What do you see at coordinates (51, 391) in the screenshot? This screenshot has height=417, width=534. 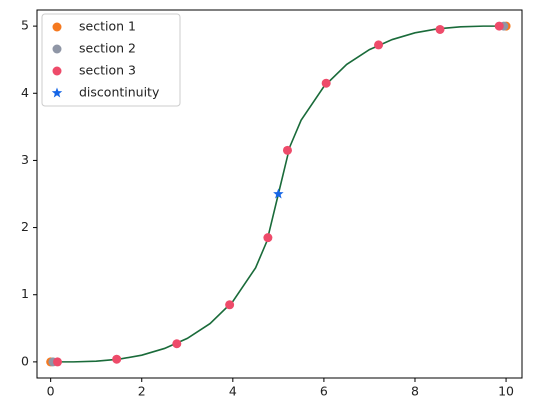 I see `x-tick-label: 0` at bounding box center [51, 391].